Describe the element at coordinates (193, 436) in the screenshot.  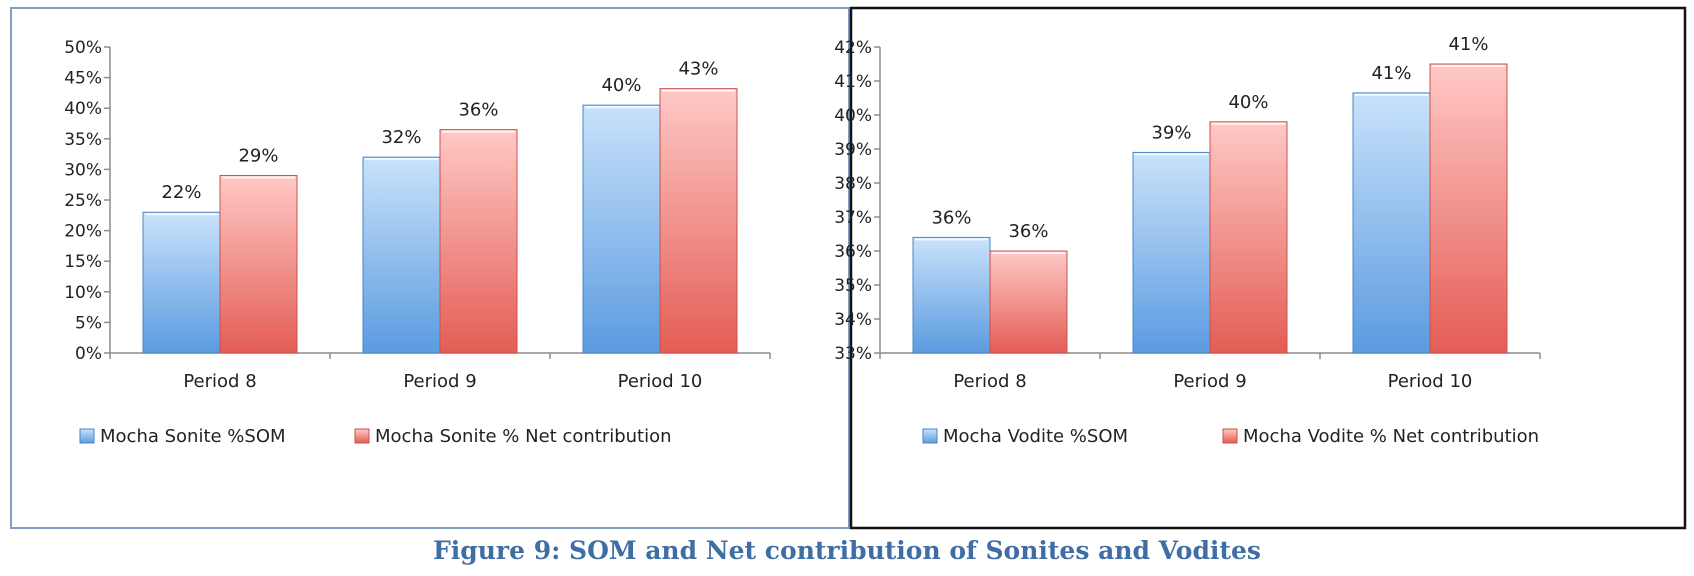
I see `legend-label: Mocha Sonite %SOM` at that location.